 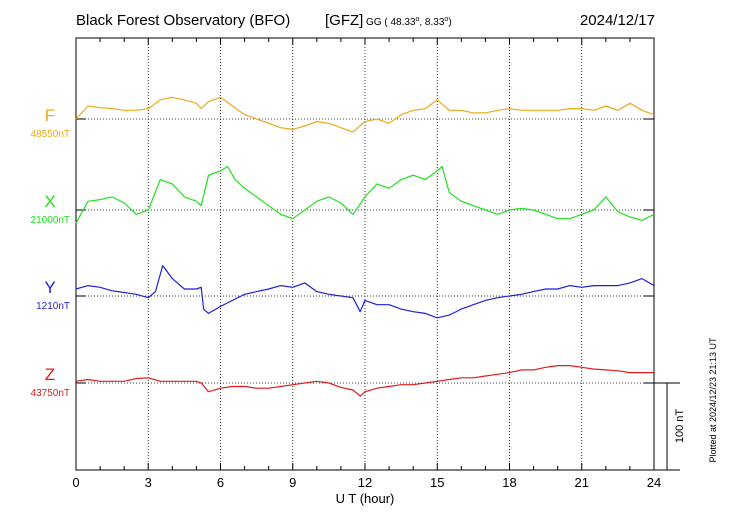 I want to click on series-name-Y: Y, so click(x=49, y=287).